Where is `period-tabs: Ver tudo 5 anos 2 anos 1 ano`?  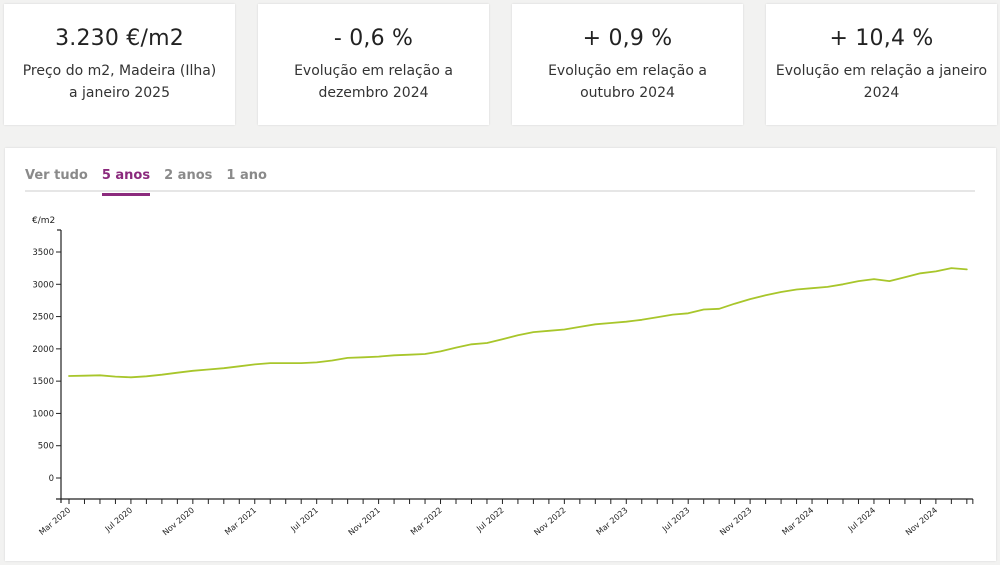 period-tabs: Ver tudo 5 anos 2 anos 1 ano is located at coordinates (500, 182).